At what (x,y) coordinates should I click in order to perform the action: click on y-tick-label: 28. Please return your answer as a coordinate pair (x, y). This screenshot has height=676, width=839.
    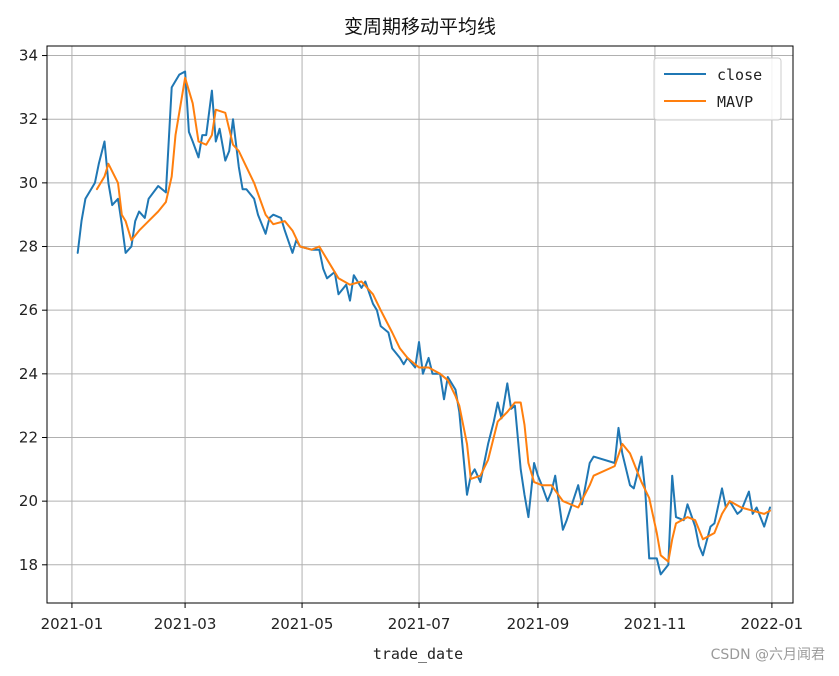
    Looking at the image, I should click on (28, 247).